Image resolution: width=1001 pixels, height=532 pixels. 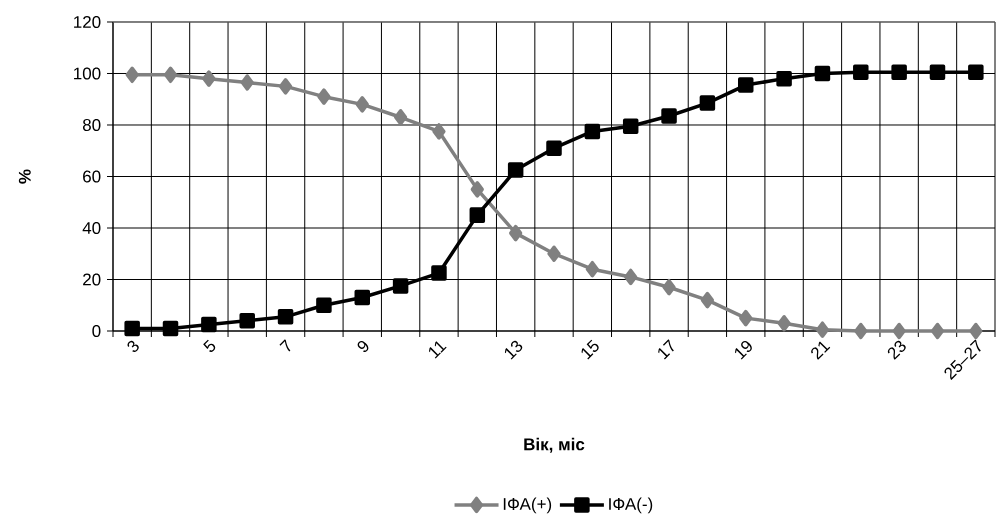 What do you see at coordinates (554, 445) in the screenshot?
I see `x-axis-title: Вік, міс` at bounding box center [554, 445].